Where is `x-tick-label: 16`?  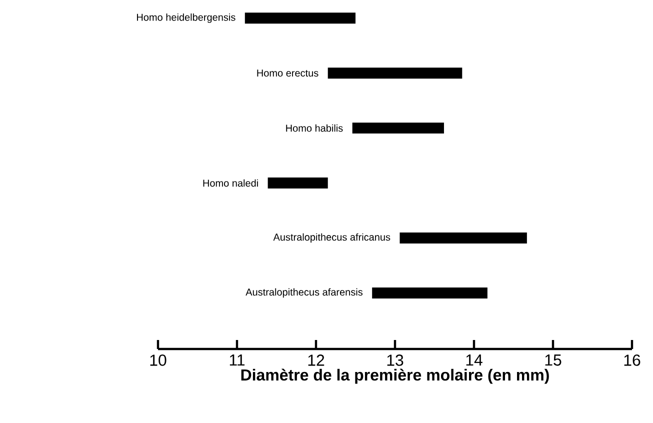
x-tick-label: 16 is located at coordinates (632, 360).